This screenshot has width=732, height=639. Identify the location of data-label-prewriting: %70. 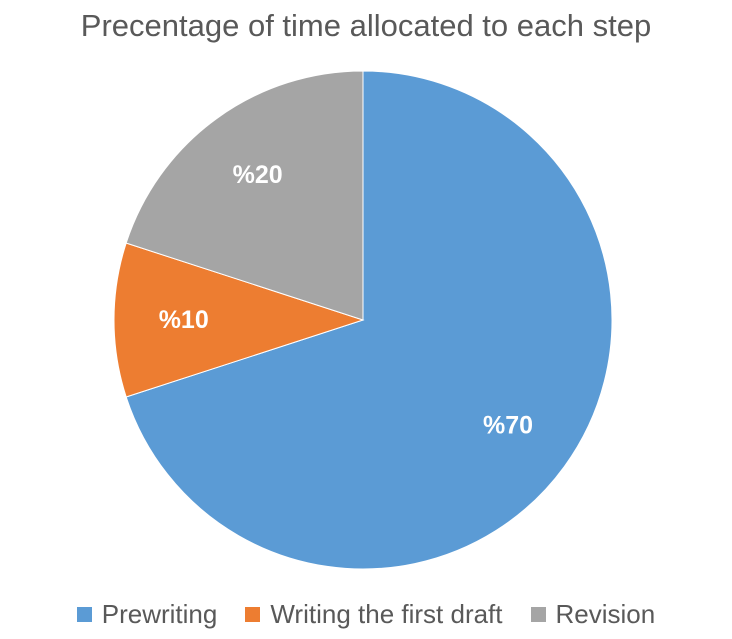
(508, 425).